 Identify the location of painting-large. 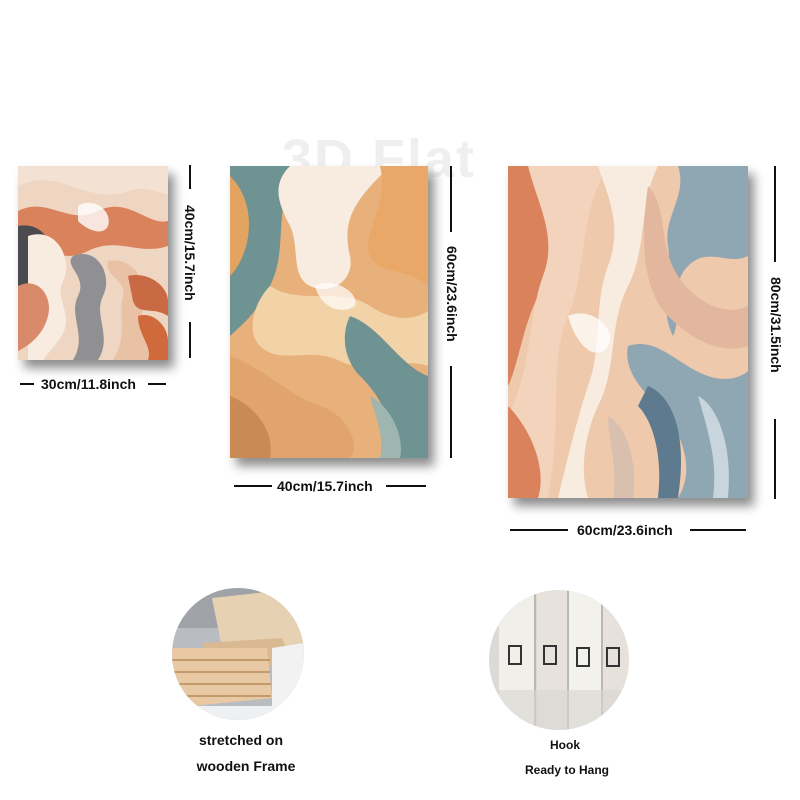
(628, 332).